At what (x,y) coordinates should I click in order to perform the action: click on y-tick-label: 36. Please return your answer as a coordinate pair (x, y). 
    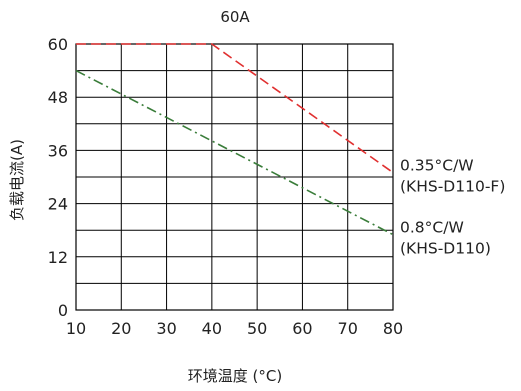
    Looking at the image, I should click on (58, 150).